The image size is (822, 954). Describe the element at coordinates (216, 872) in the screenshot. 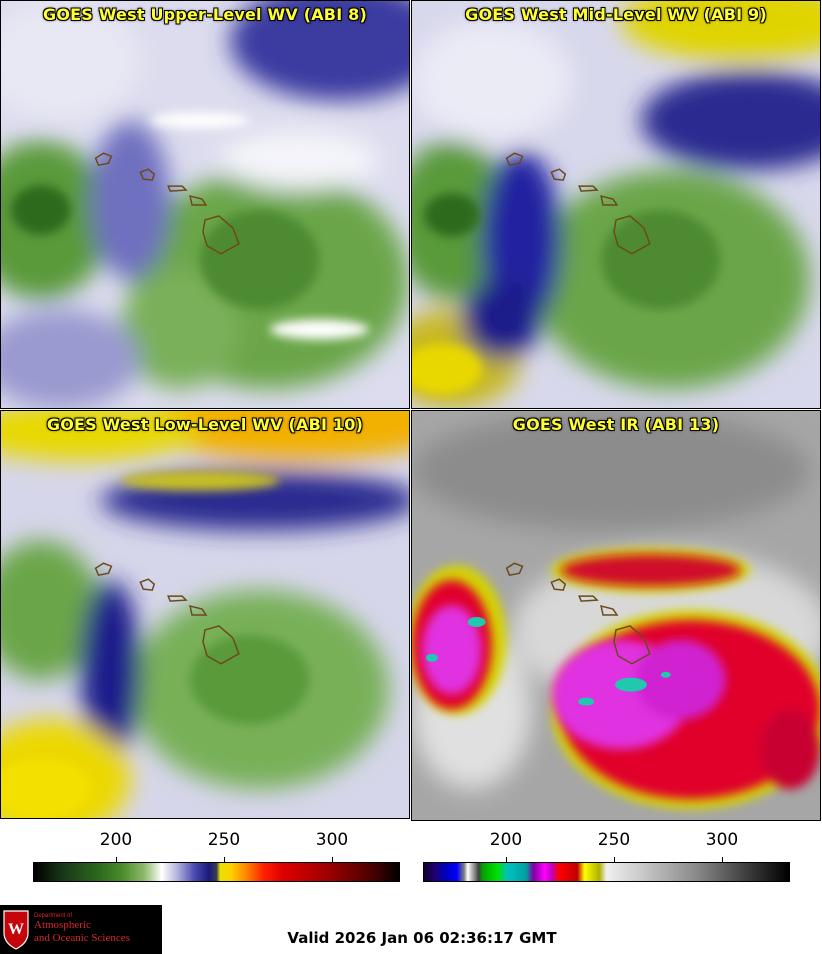

I see `wv-colorbar-strip` at that location.